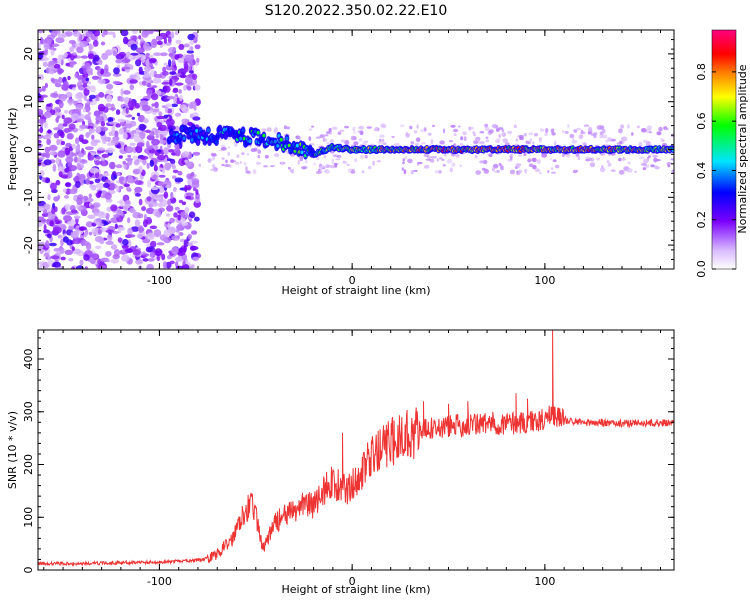  I want to click on snr-xlabel: Height of straight line (km), so click(355, 589).